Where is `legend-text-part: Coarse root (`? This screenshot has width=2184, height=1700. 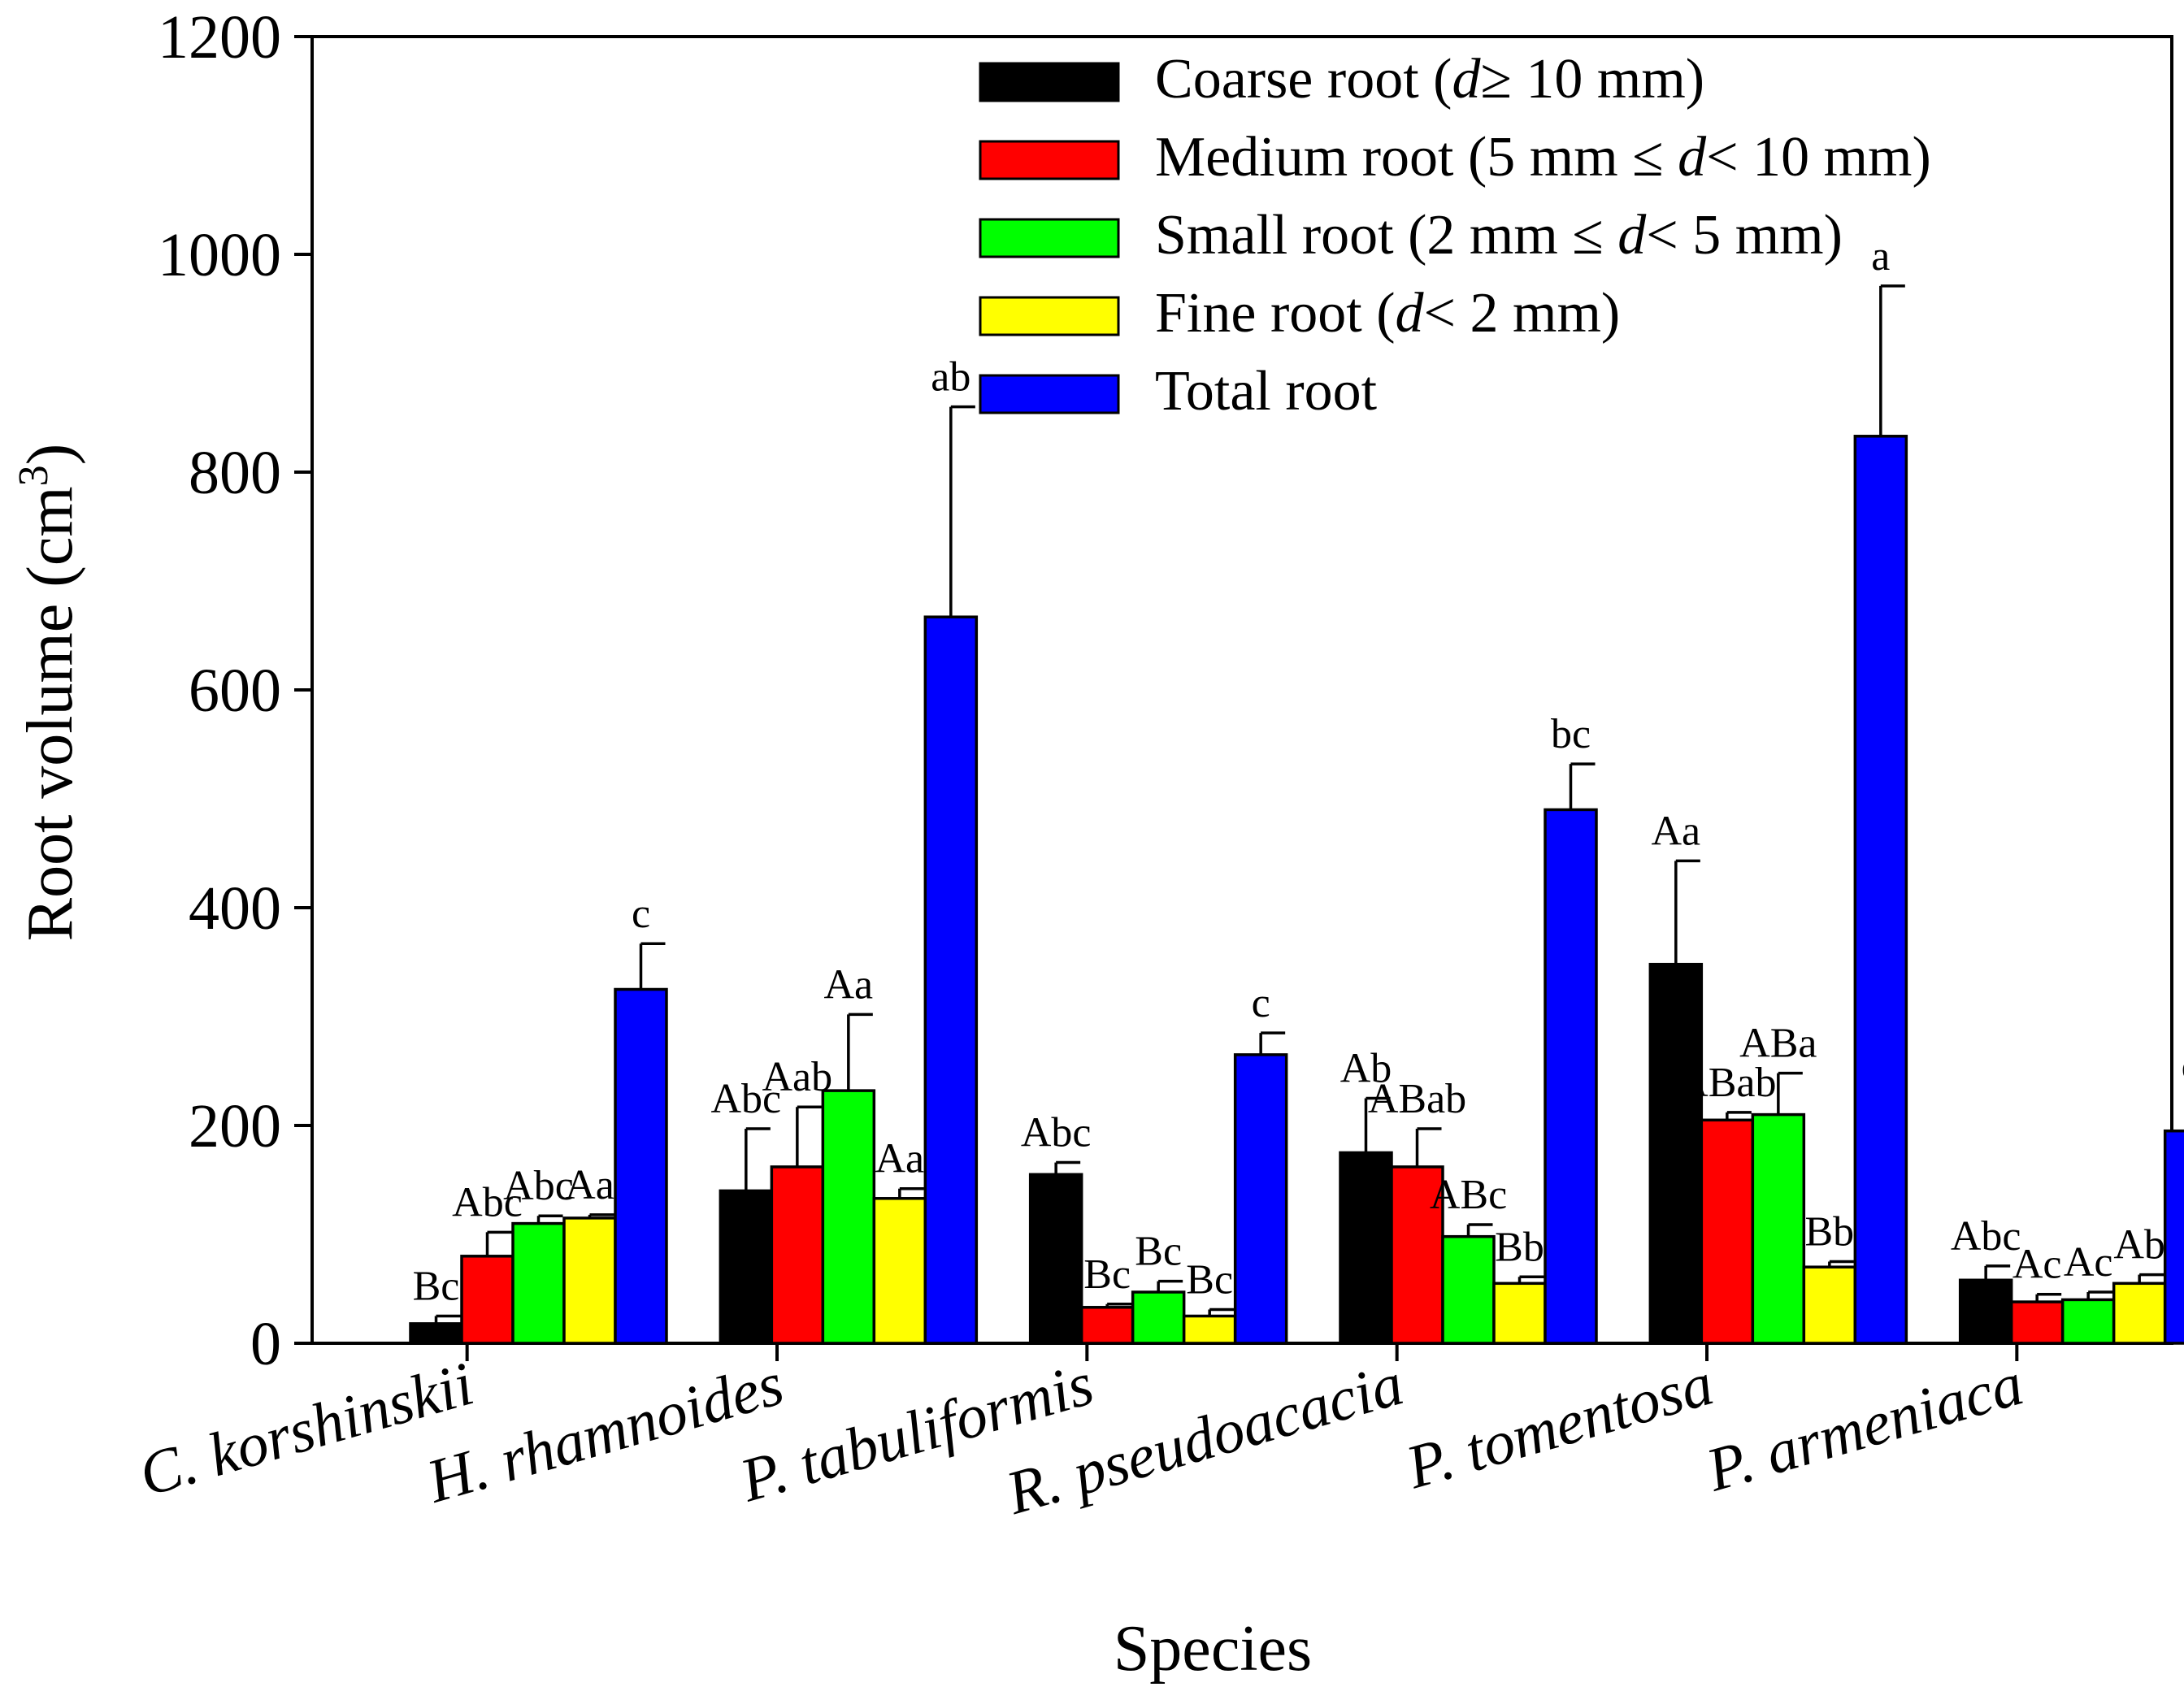
legend-text-part: Coarse root ( is located at coordinates (1303, 79).